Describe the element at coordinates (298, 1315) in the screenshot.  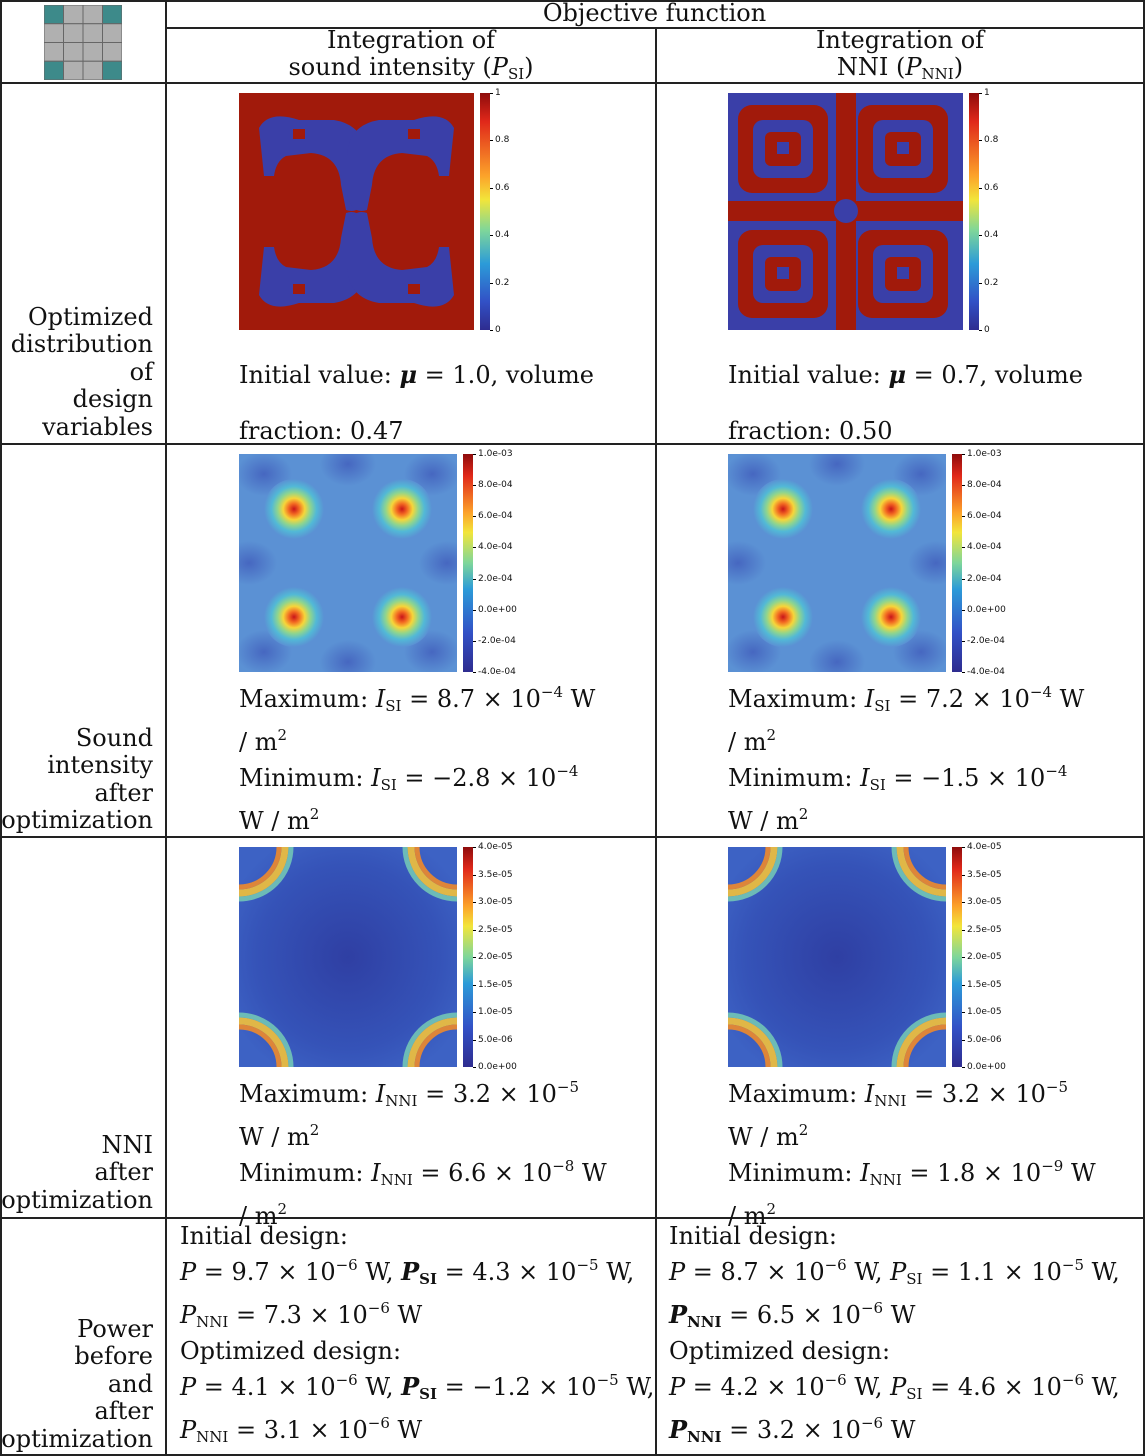
I see `pnni-value: = 7.3 × 10` at that location.